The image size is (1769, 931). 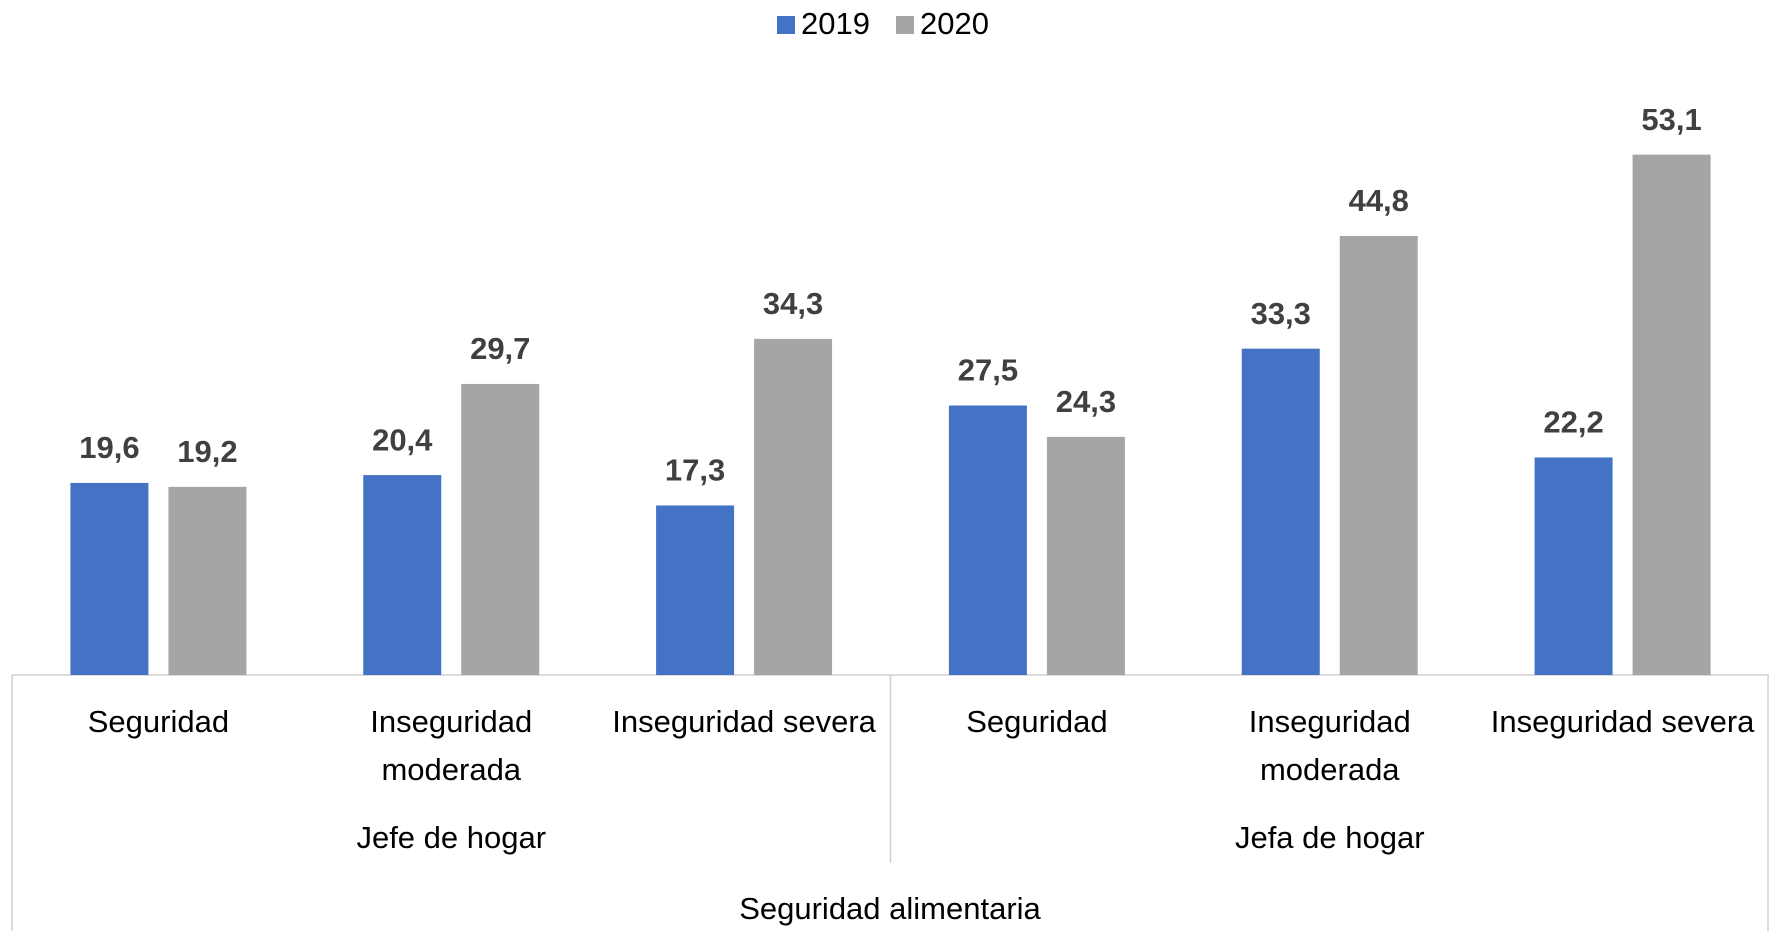 I want to click on value-label: 44,8, so click(x=1379, y=200).